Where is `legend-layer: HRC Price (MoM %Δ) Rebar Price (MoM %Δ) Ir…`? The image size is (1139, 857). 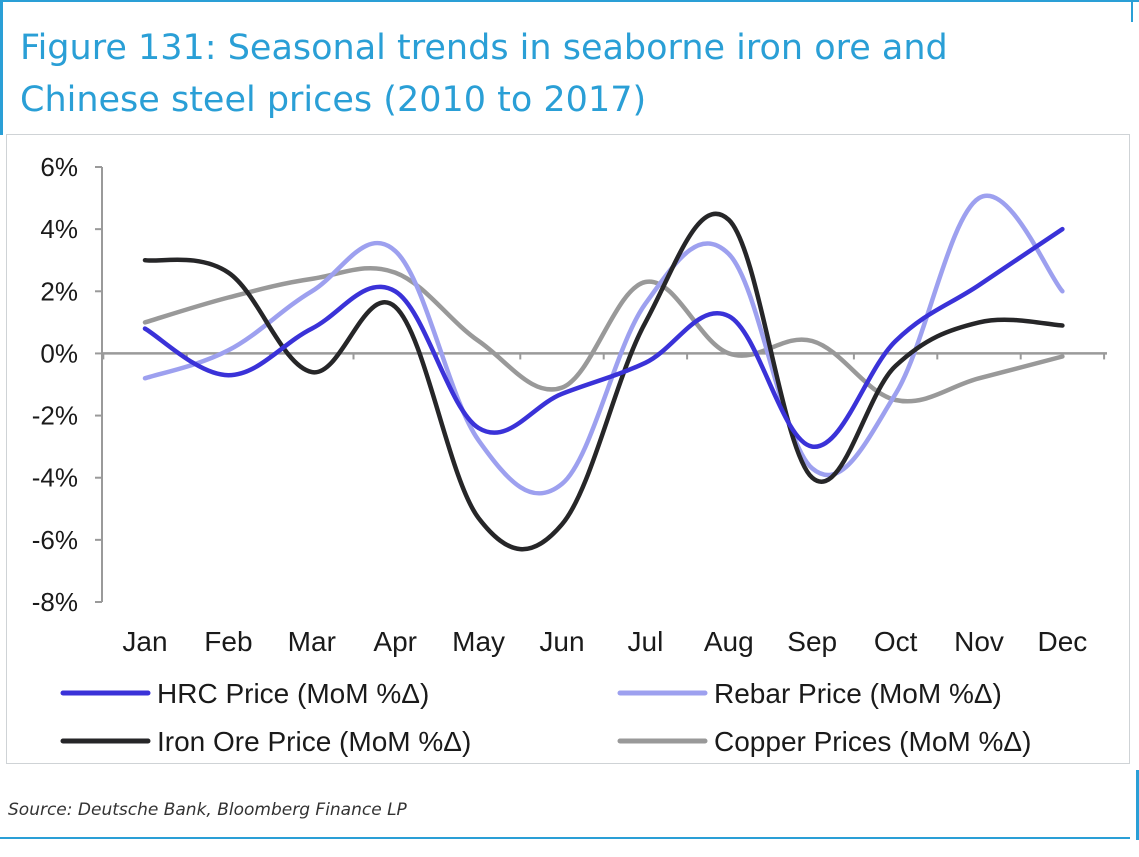
legend-layer: HRC Price (MoM %Δ) Rebar Price (MoM %Δ) Ir… is located at coordinates (545, 717).